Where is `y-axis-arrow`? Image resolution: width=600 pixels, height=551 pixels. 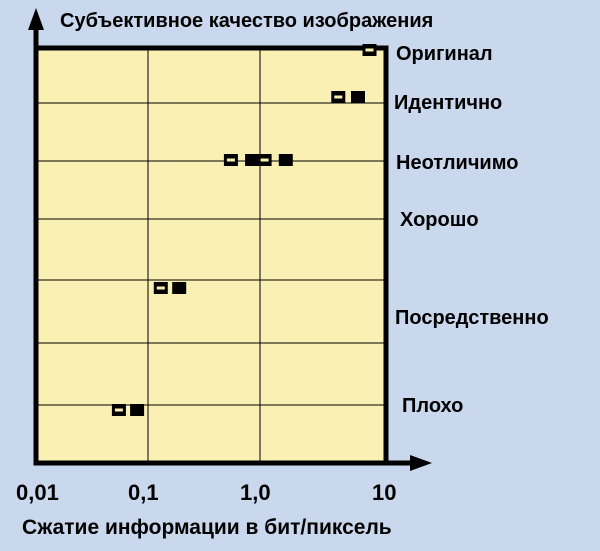
y-axis-arrow is located at coordinates (36, 19).